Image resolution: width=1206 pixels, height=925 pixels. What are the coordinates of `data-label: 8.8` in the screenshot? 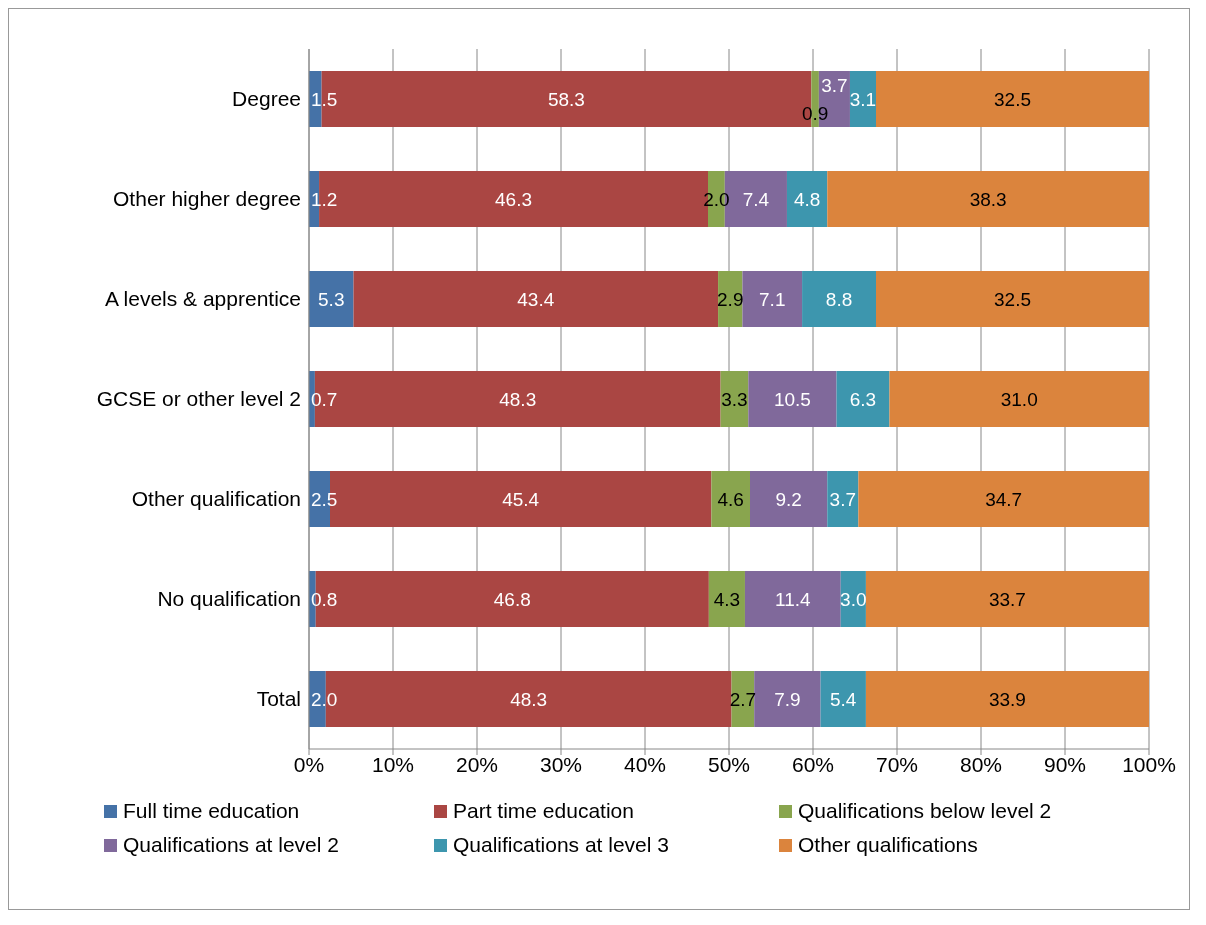 It's located at (839, 299).